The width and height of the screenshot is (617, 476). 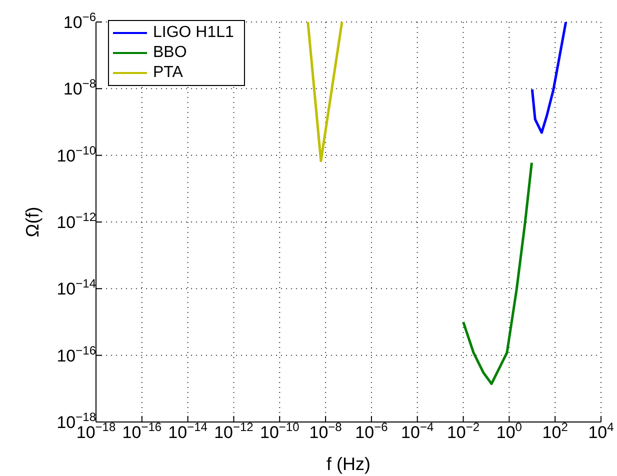 I want to click on x-tick-label: 10$^{−10}$, so click(x=280, y=431).